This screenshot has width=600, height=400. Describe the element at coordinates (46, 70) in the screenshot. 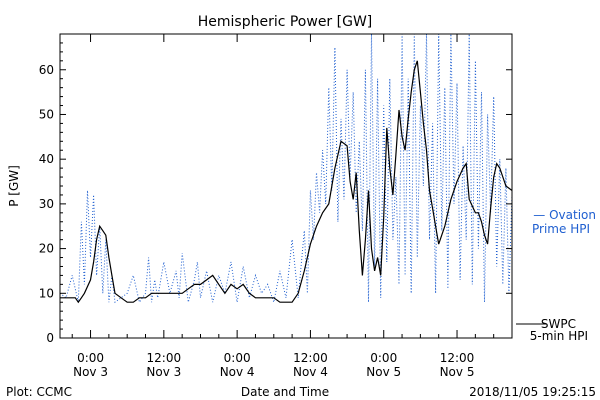

I see `y-tick-label: 60` at that location.